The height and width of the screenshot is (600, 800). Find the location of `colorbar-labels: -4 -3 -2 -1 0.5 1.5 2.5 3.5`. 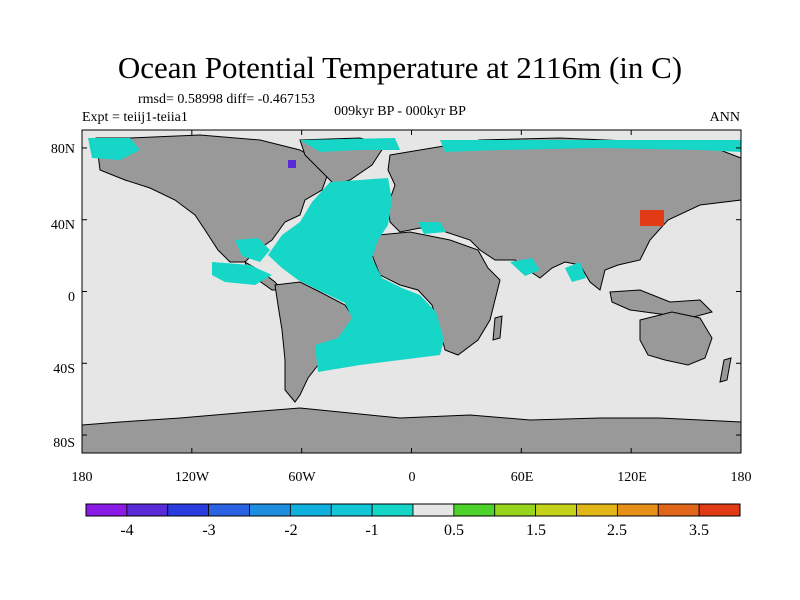

colorbar-labels: -4 -3 -2 -1 0.5 1.5 2.5 3.5 is located at coordinates (414, 530).